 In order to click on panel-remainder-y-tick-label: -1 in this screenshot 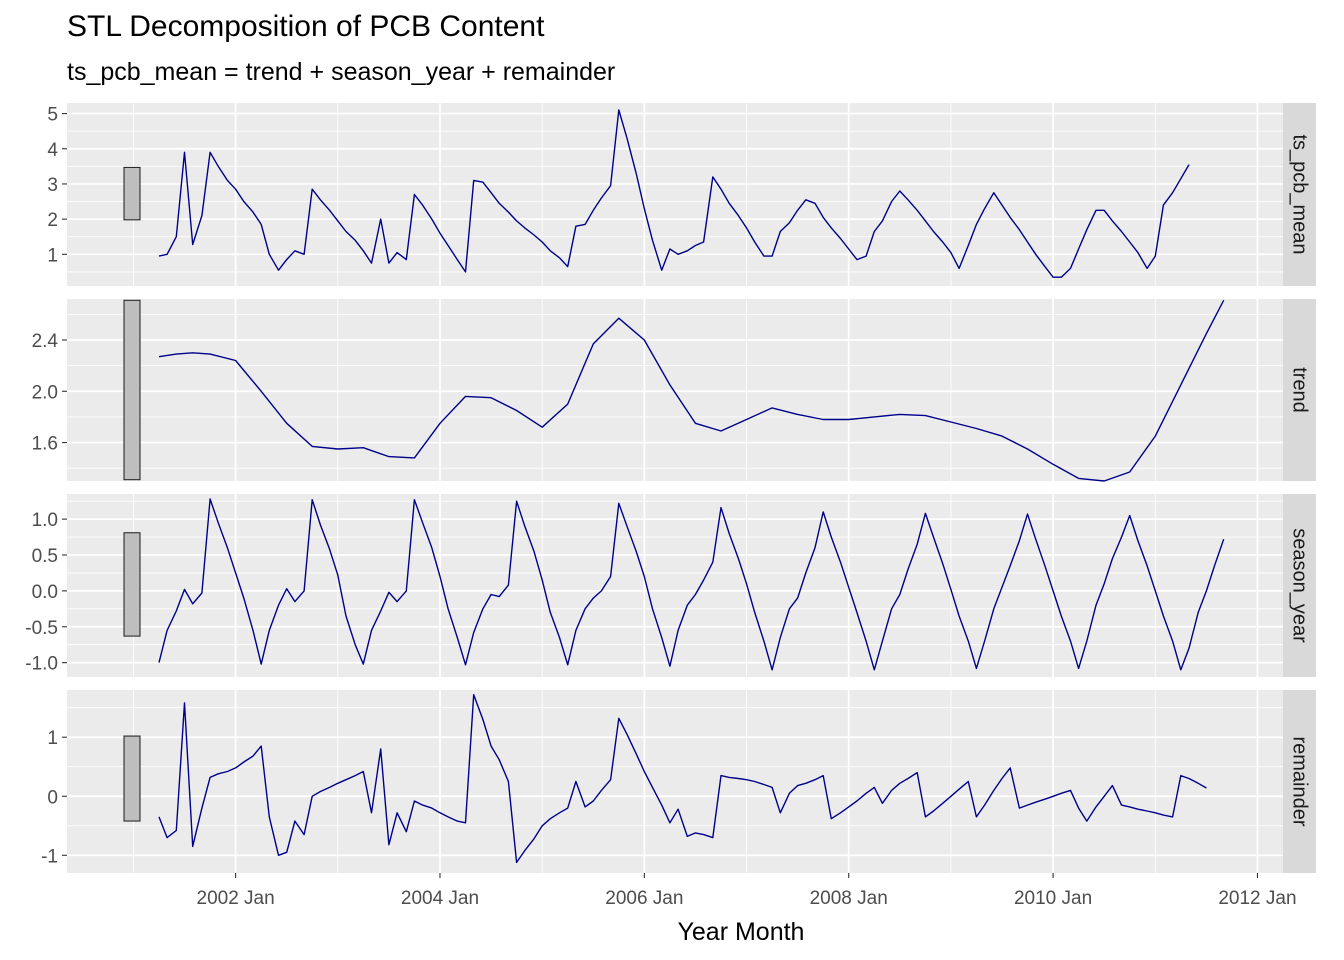, I will do `click(49, 856)`.